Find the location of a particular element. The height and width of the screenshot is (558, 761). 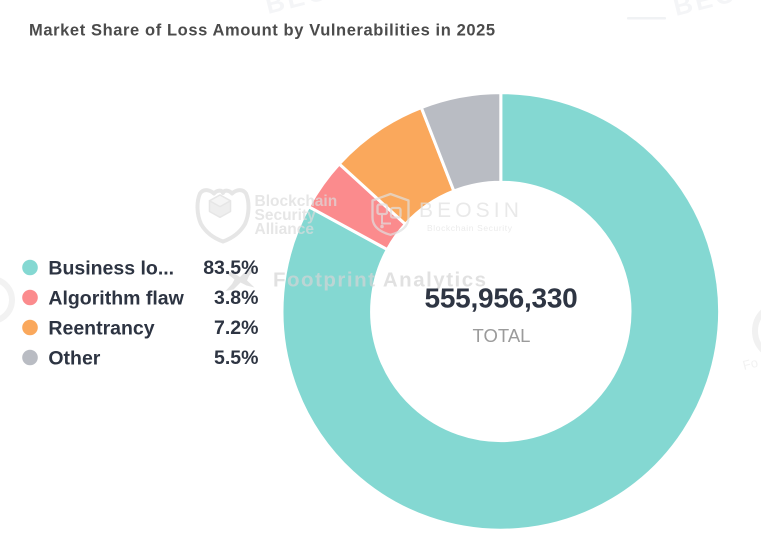

svg-text: 7.2% is located at coordinates (236, 328).